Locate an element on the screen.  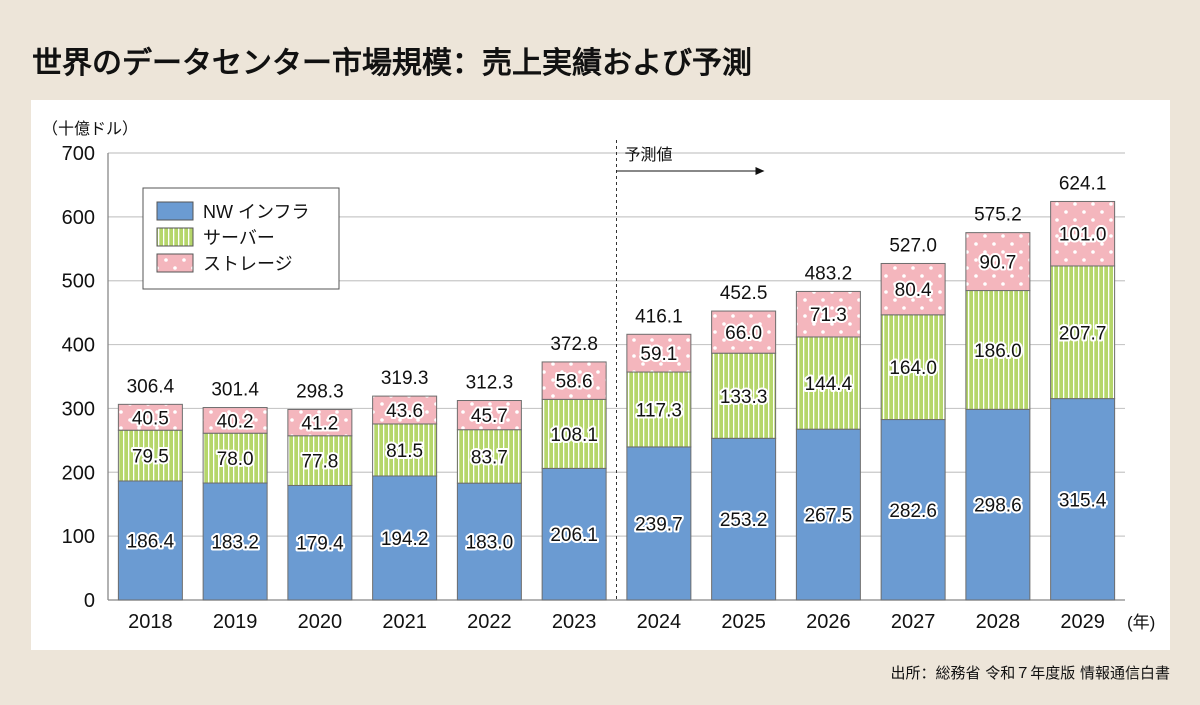
bar-nw-infra-2029 is located at coordinates (1083, 499).